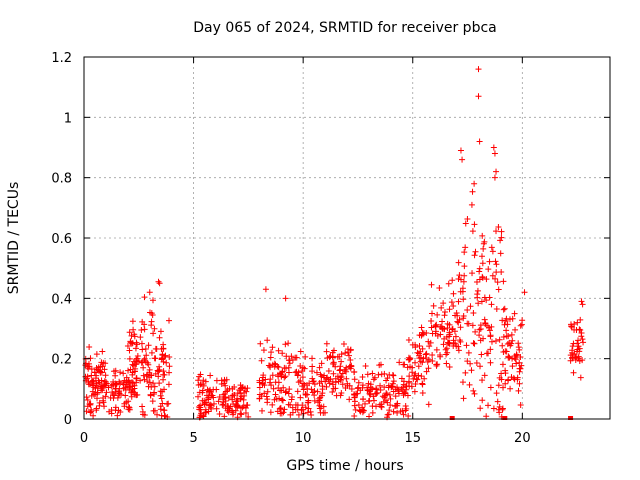  I want to click on x-tick-label: 0, so click(84, 438).